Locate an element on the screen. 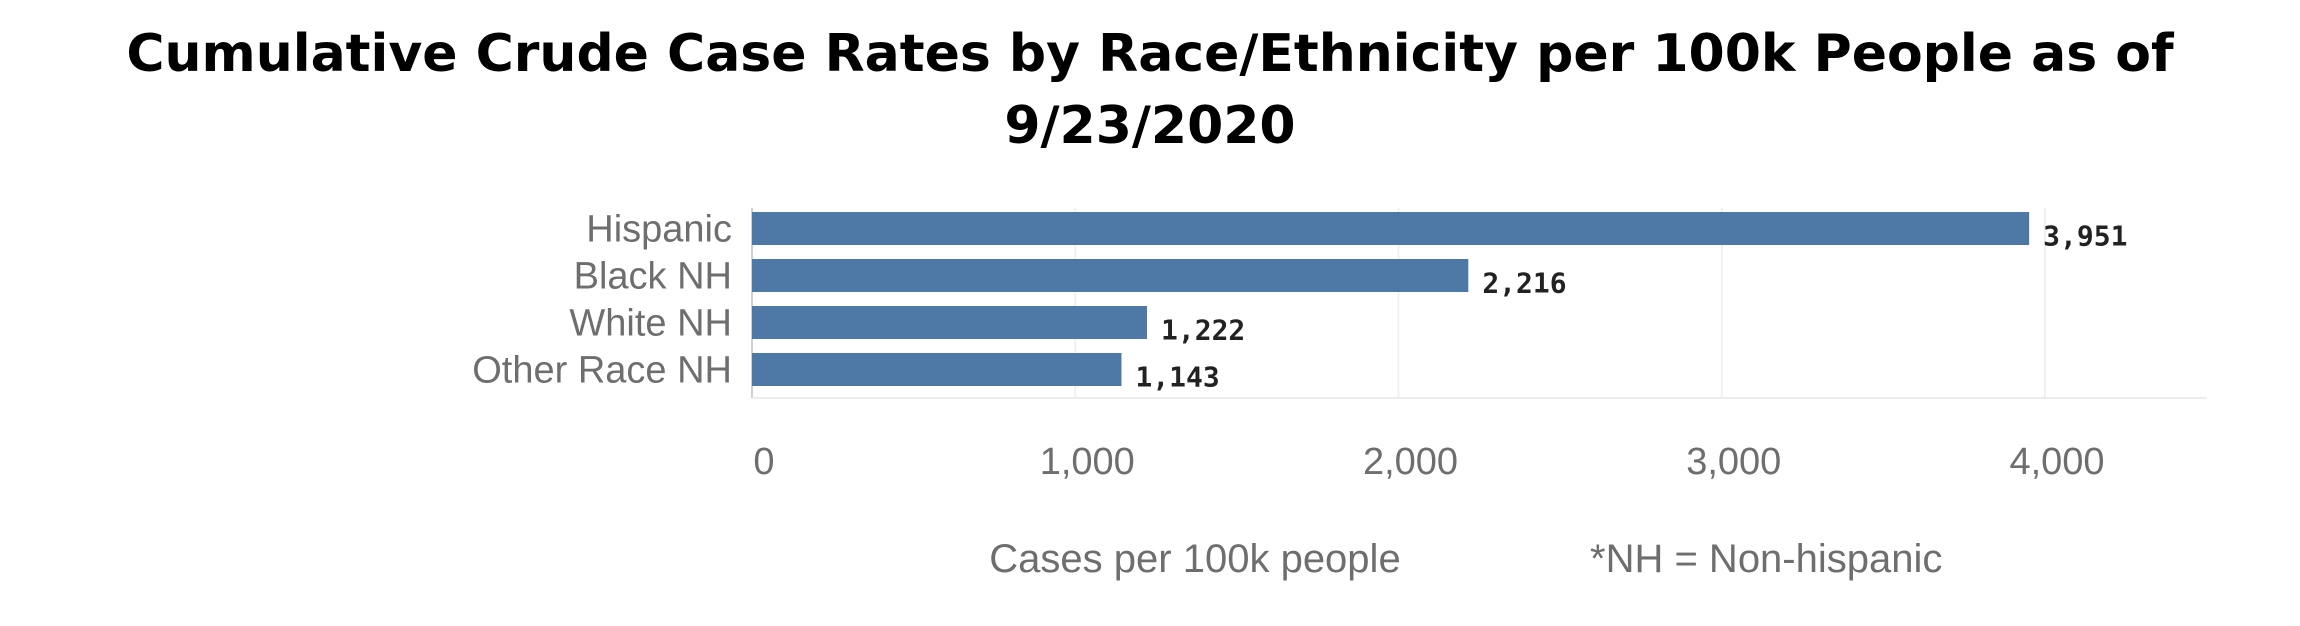 The height and width of the screenshot is (626, 2300). x-axis-ticks: 0 1,000 2,000 3,000 4,000 is located at coordinates (1428, 462).